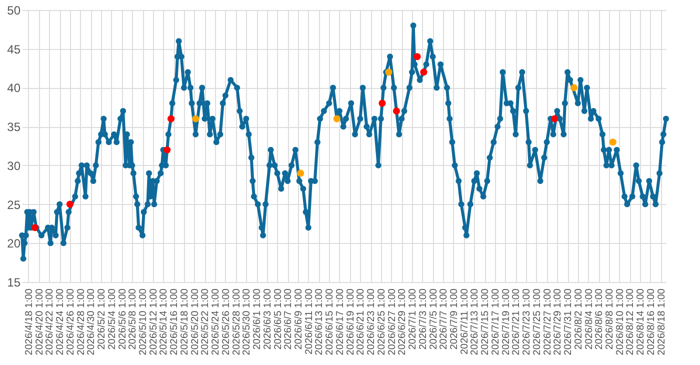 The image size is (700, 365). What do you see at coordinates (662, 322) in the screenshot?
I see `x-tick-label: 2026/8/18 1:00` at bounding box center [662, 322].